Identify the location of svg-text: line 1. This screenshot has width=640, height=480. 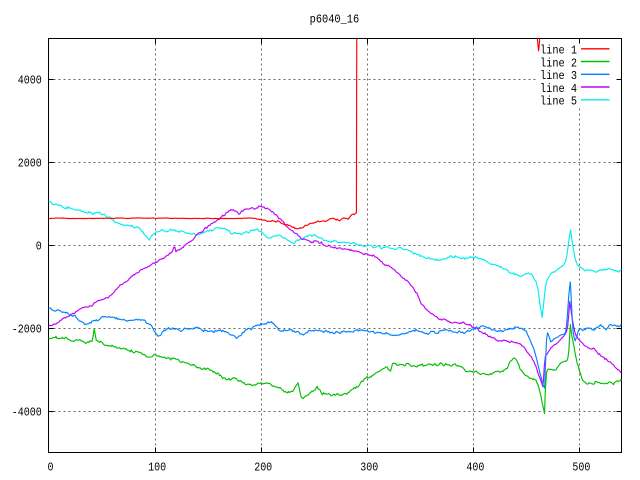
(558, 51).